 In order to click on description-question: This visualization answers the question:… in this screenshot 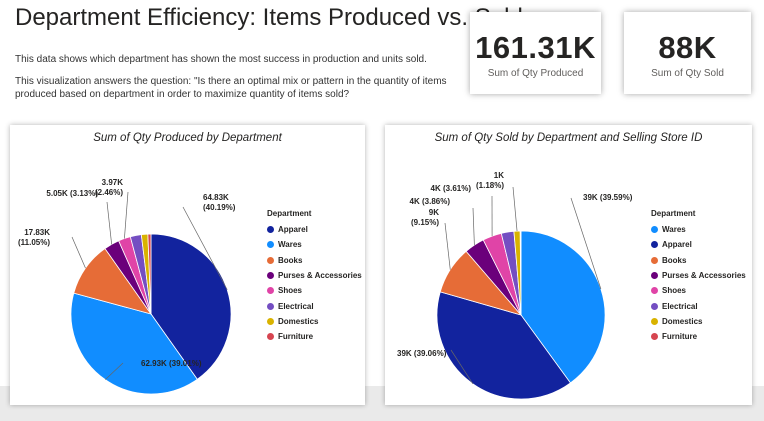, I will do `click(231, 88)`.